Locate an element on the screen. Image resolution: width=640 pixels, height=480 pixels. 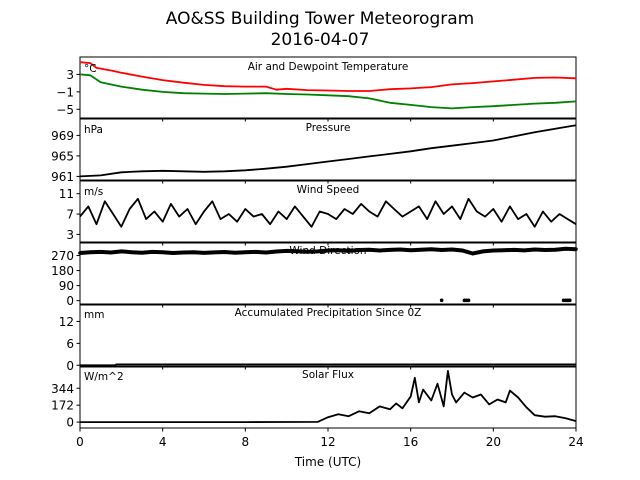
x-tick-label: 20 is located at coordinates (493, 442).